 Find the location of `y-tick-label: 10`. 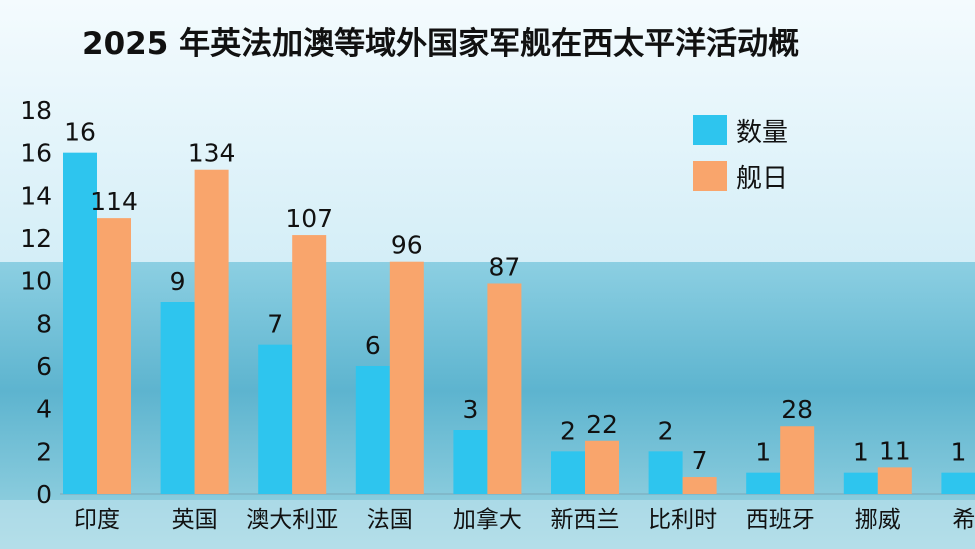

y-tick-label: 10 is located at coordinates (36, 281).